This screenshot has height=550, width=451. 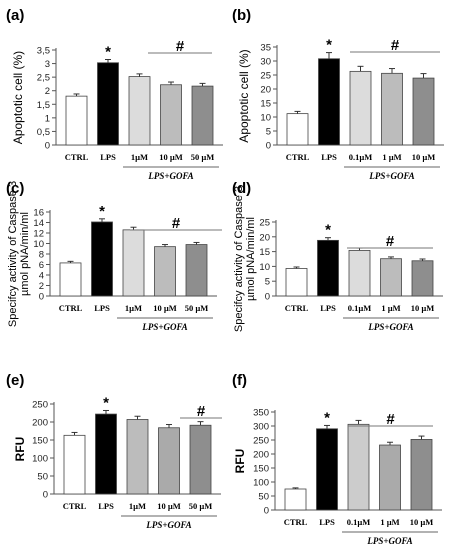 What do you see at coordinates (41, 276) in the screenshot?
I see `y-tick-label: 4` at bounding box center [41, 276].